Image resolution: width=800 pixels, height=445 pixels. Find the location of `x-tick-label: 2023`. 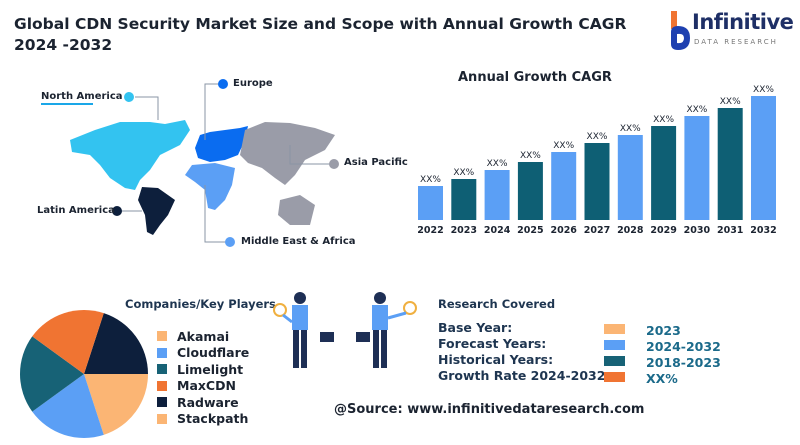

x-tick-label: 2023 is located at coordinates (464, 230).